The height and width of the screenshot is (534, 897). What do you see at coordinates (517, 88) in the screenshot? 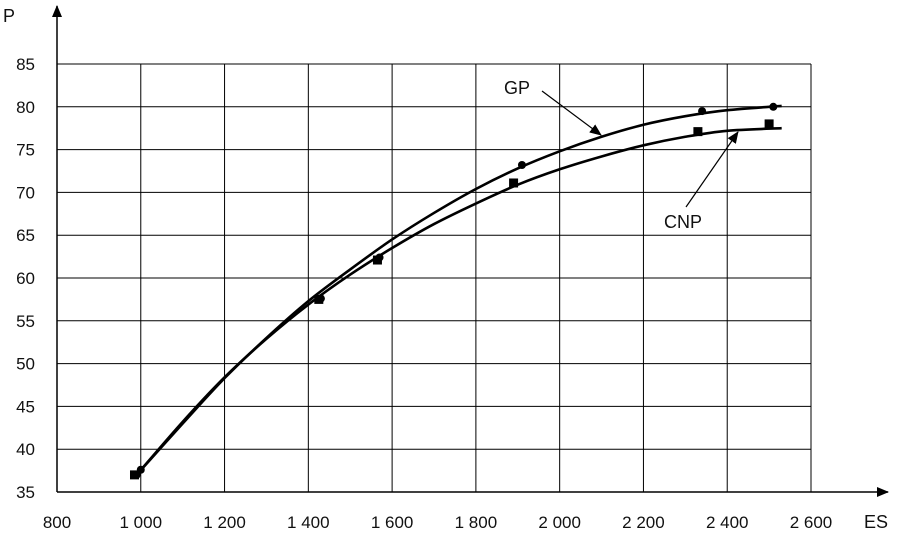
I see `gp-label: GP` at bounding box center [517, 88].